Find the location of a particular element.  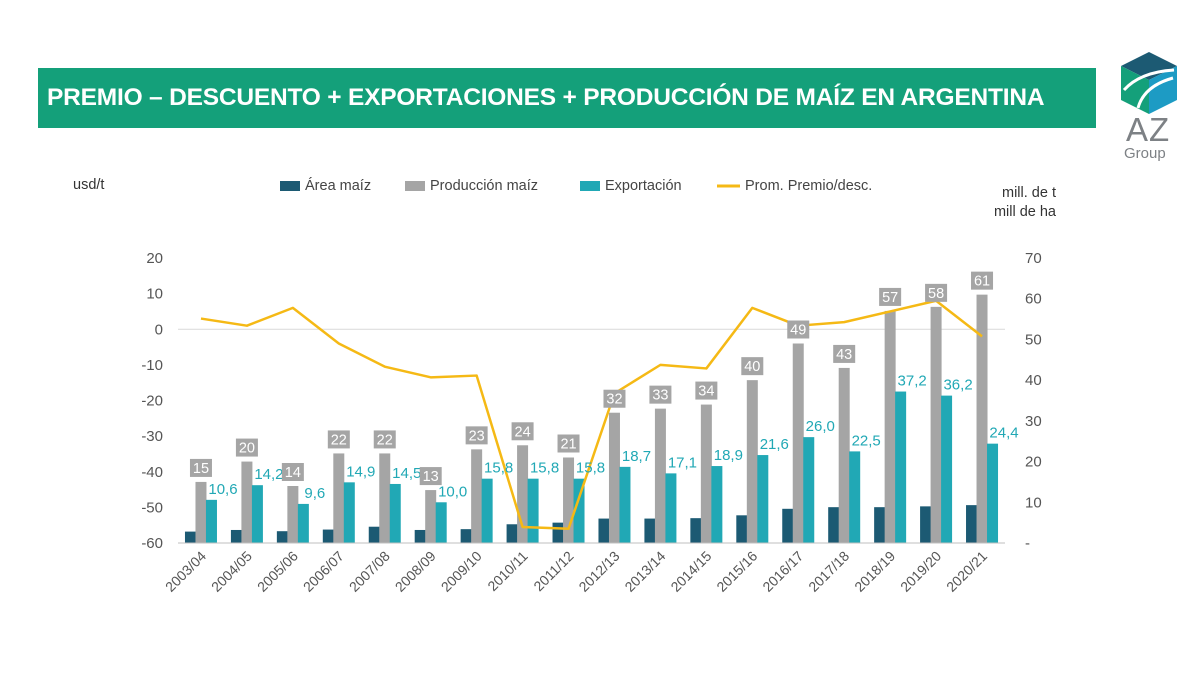

right-tick-label: - is located at coordinates (1027, 543).